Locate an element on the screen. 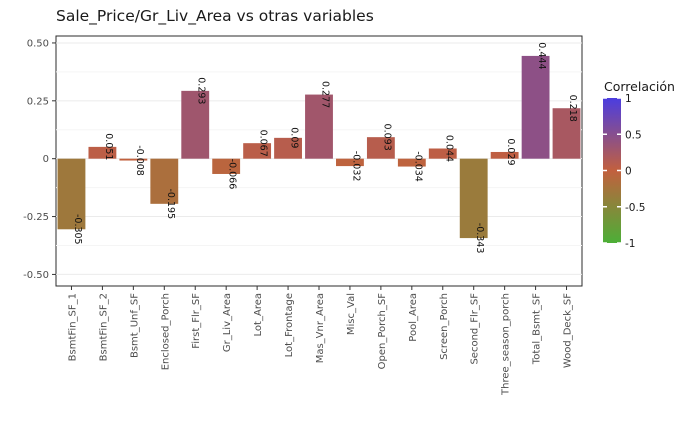  y-tick-label: 0.50 is located at coordinates (38, 43).